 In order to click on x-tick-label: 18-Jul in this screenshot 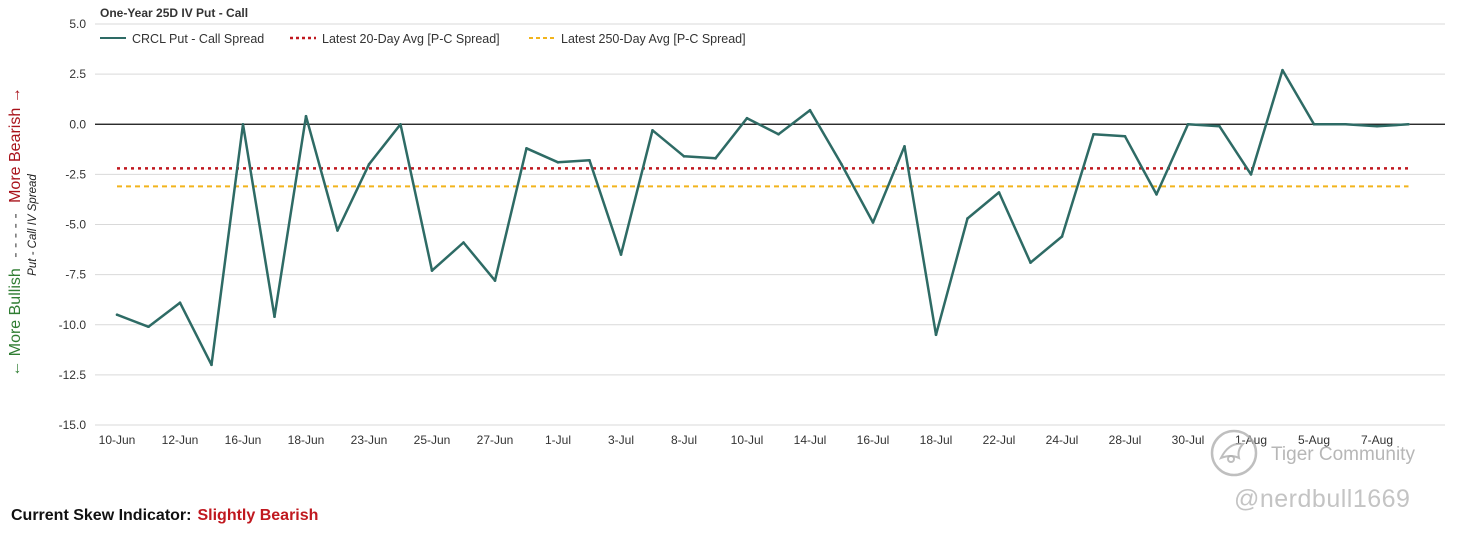, I will do `click(936, 440)`.